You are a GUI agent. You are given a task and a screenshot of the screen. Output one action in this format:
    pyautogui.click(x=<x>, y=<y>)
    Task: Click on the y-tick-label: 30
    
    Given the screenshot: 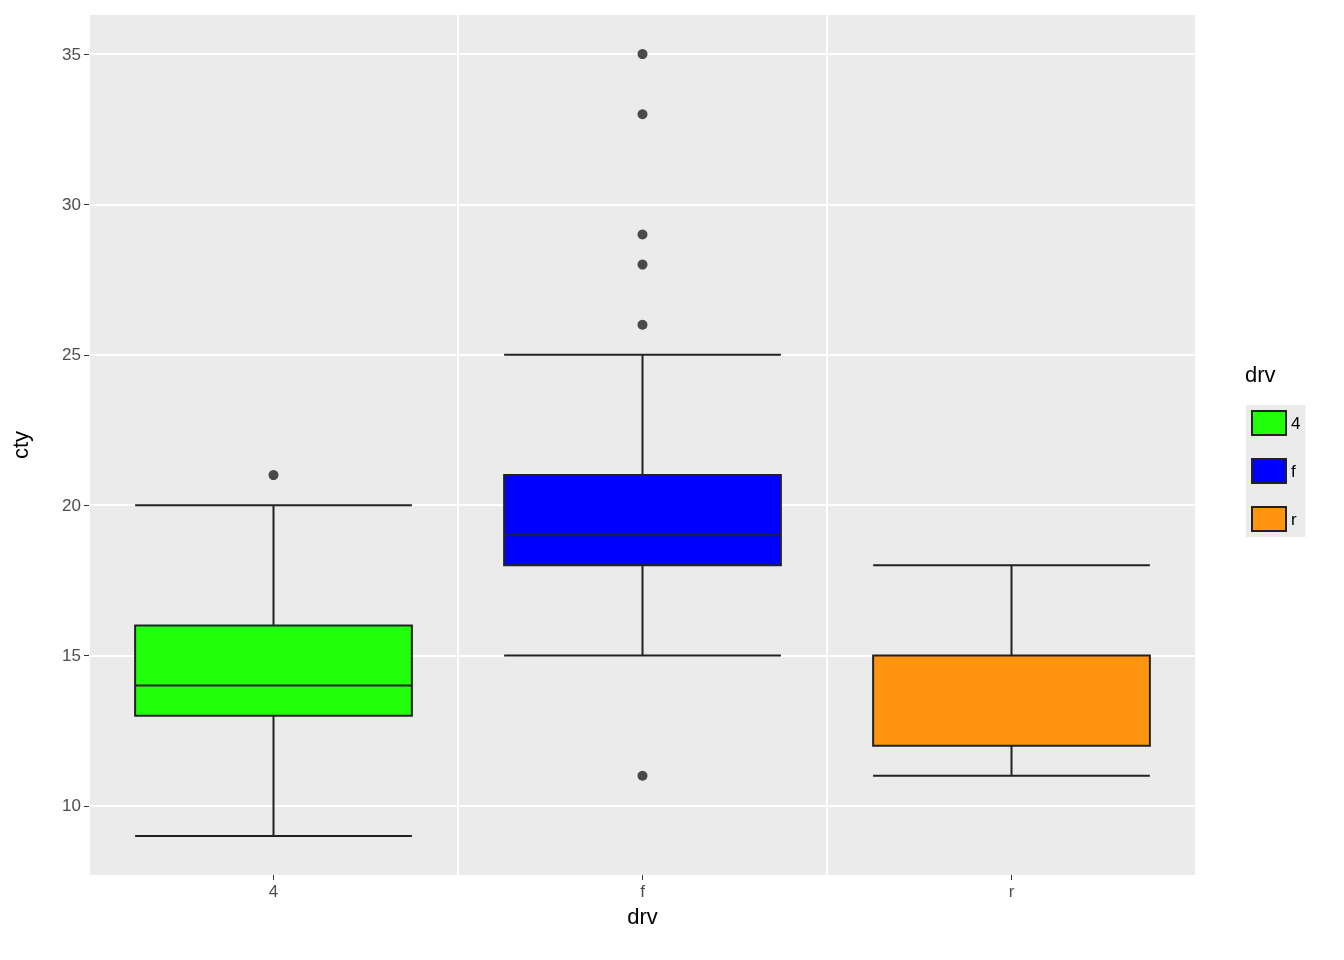 What is the action you would take?
    pyautogui.click(x=71, y=204)
    